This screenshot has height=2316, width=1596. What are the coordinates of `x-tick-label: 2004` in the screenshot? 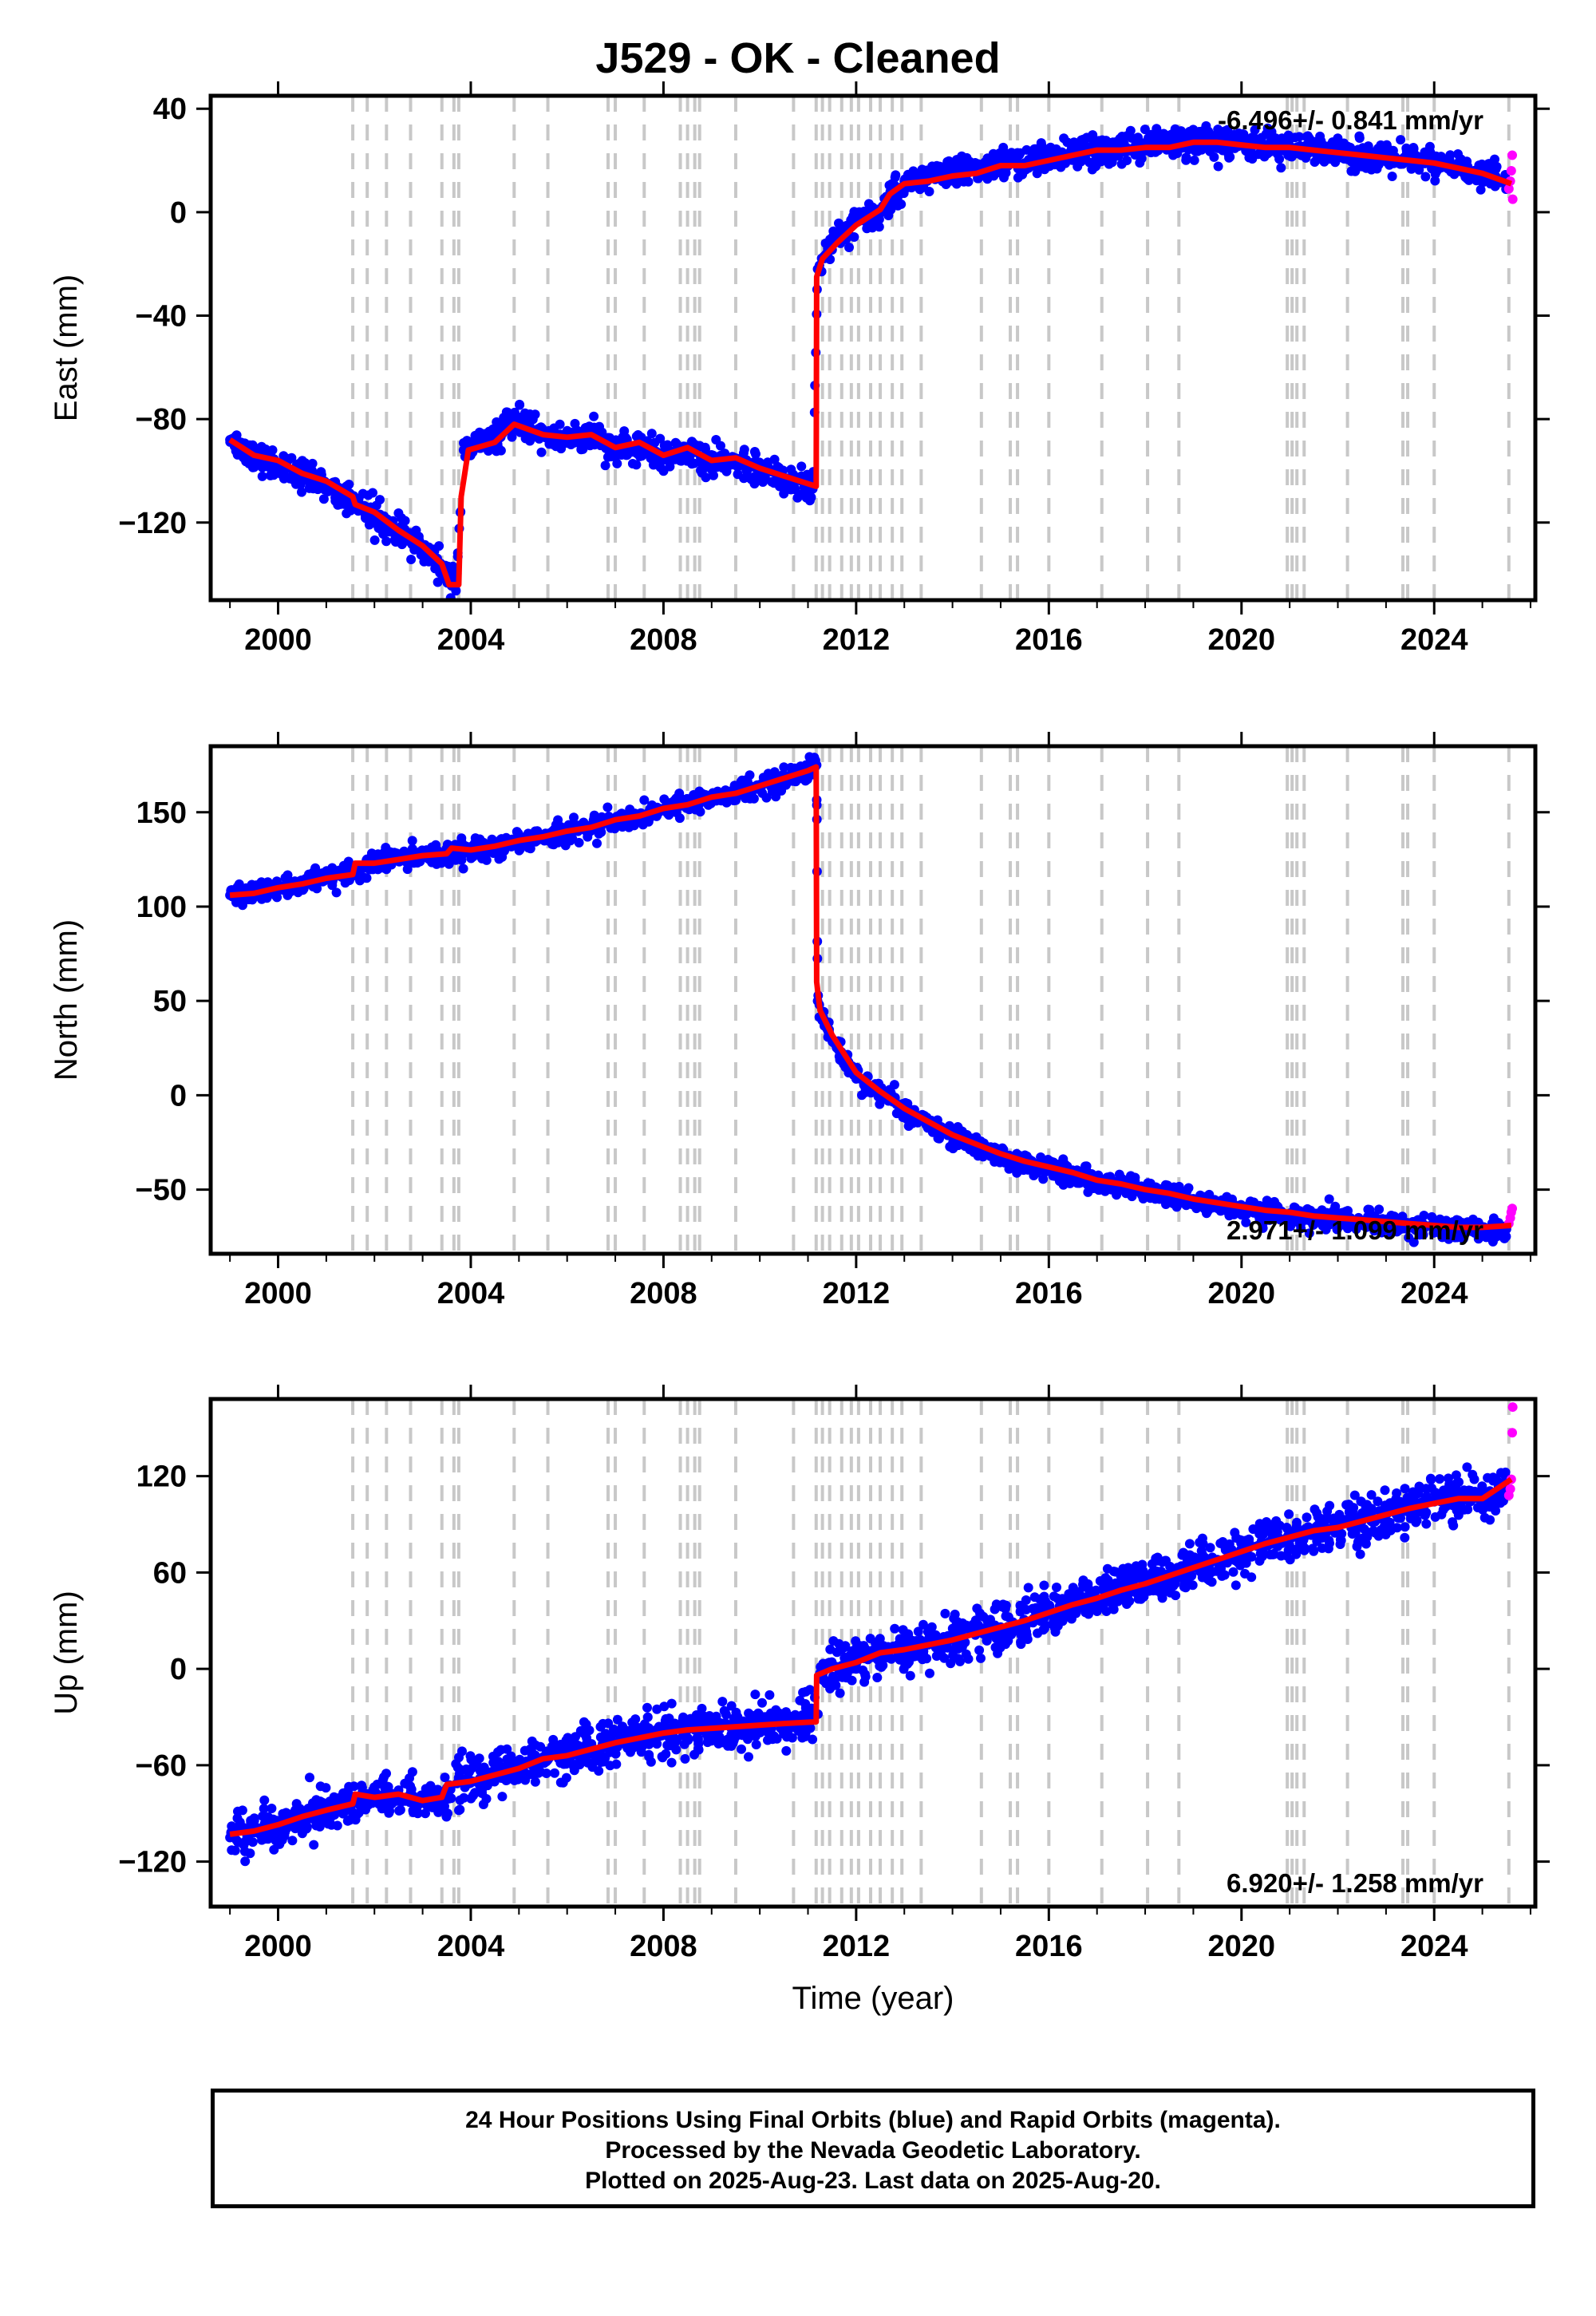 It's located at (471, 640).